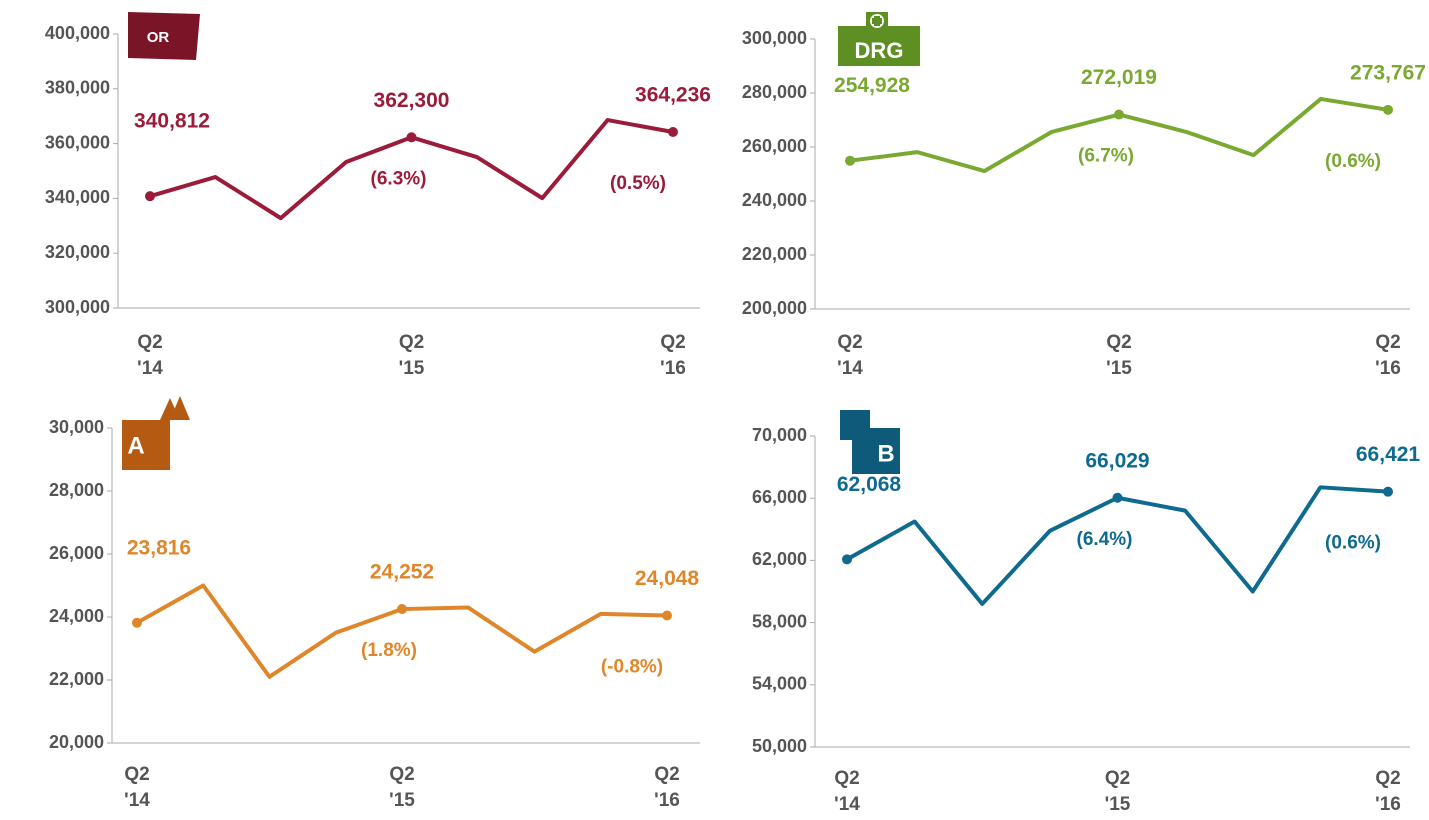  Describe the element at coordinates (779, 621) in the screenshot. I see `y-tick-label: 58,000` at that location.